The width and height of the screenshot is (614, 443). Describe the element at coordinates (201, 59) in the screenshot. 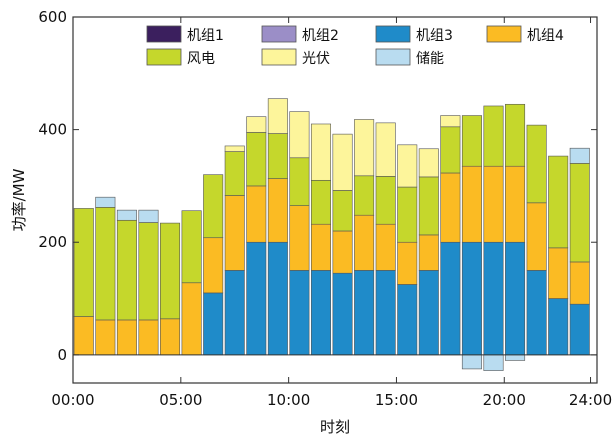

I see `legend-label: 风电` at that location.